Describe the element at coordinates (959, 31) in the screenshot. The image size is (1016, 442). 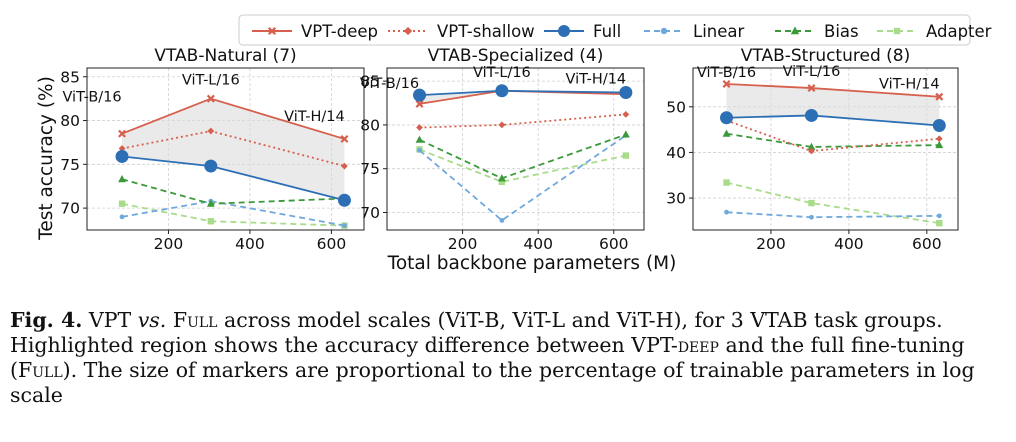
I see `legend-label: Adapter` at that location.